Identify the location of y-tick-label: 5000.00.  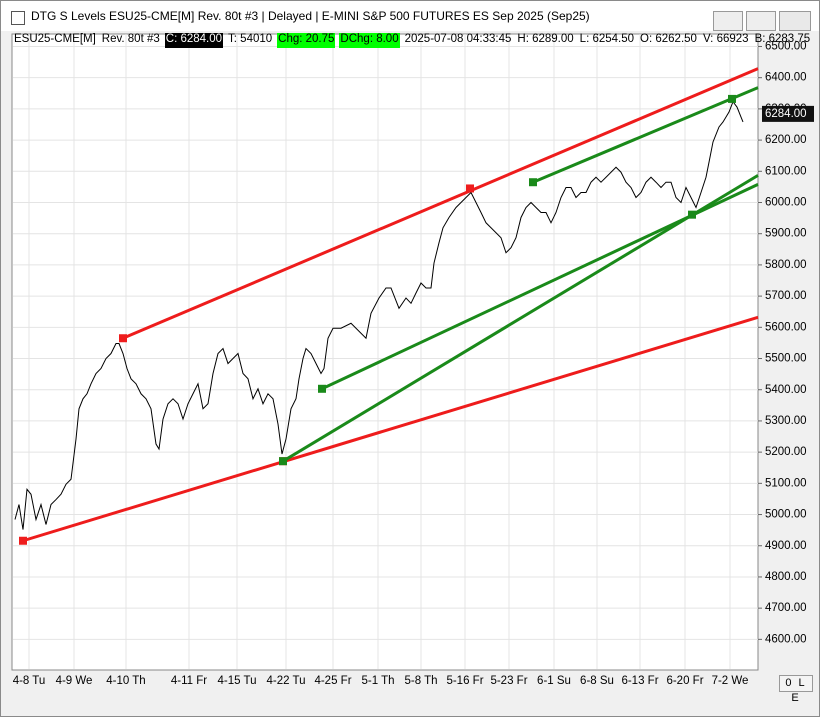
(786, 515).